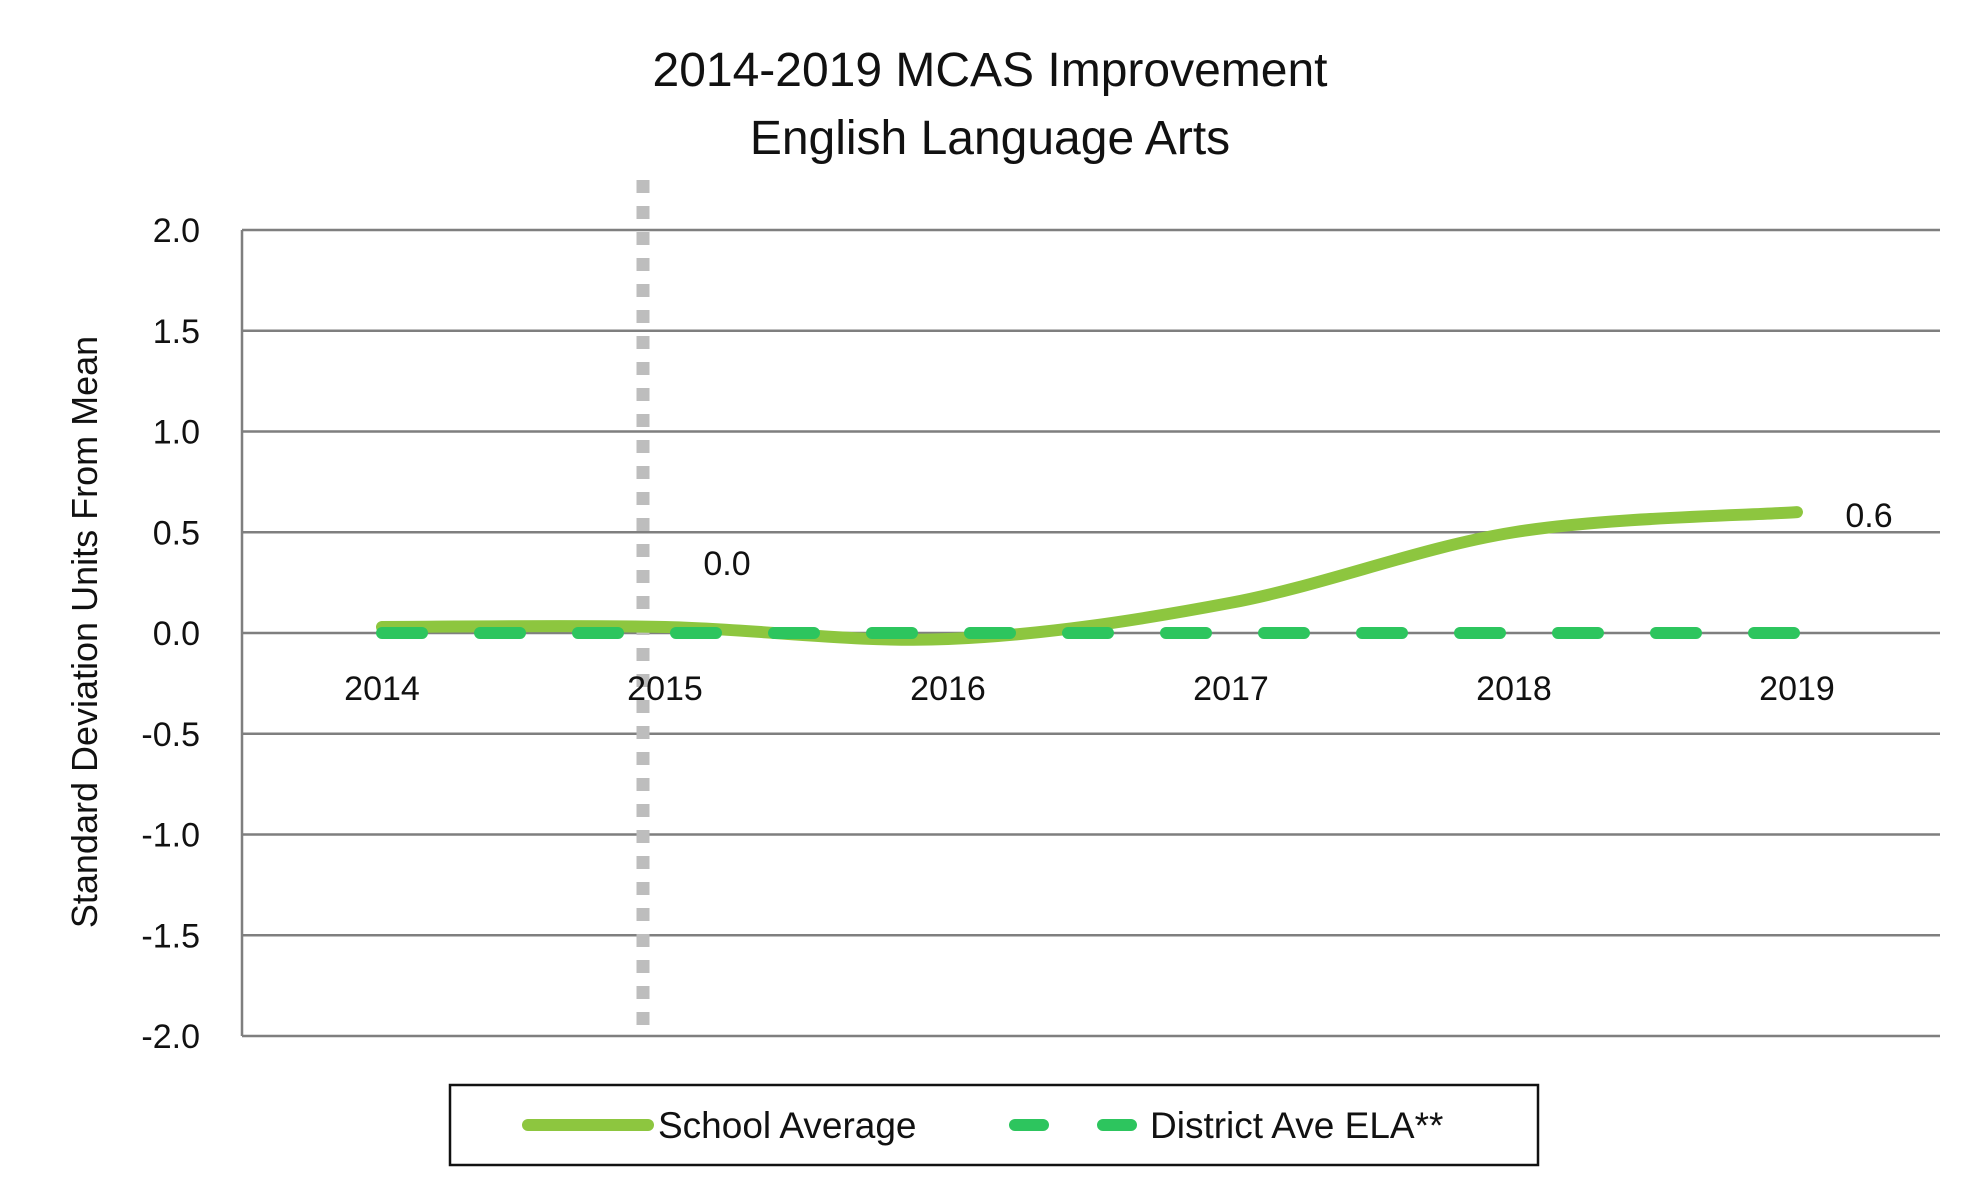 This screenshot has height=1188, width=1980. I want to click on x-tick-labels: 2014 2015 2016 2017 2018 2019, so click(1089, 689).